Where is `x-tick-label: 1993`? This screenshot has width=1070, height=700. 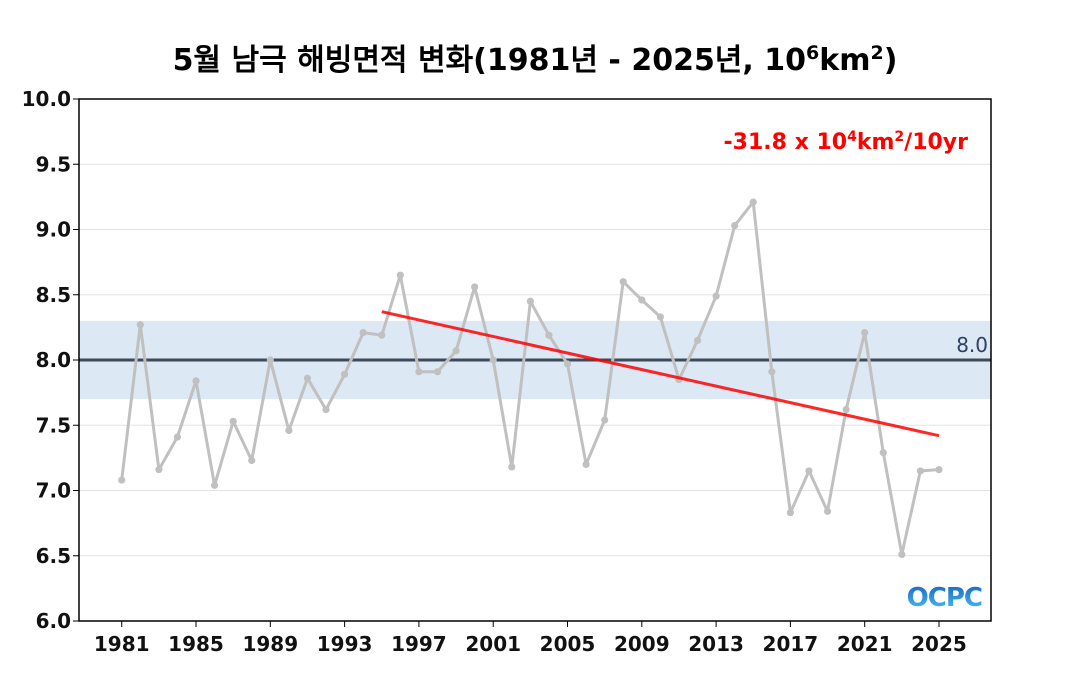
x-tick-label: 1993 is located at coordinates (345, 644).